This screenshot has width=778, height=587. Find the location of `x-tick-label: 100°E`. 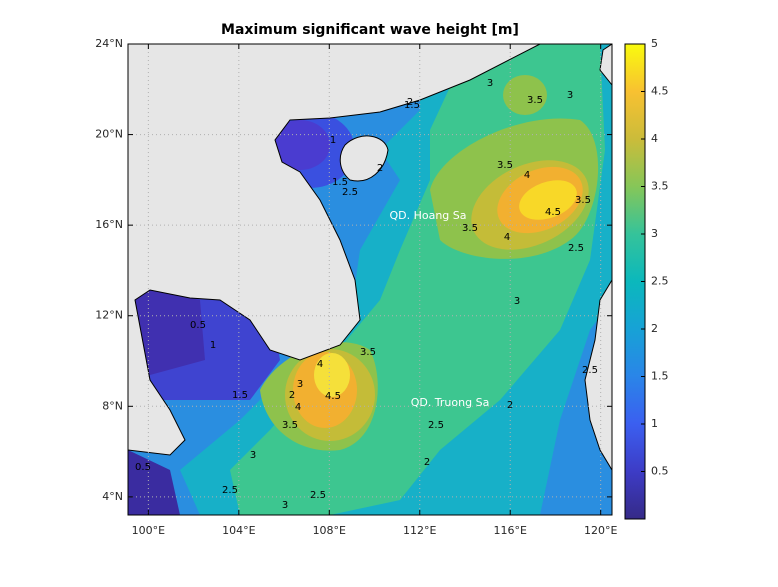

x-tick-label: 100°E is located at coordinates (148, 530).